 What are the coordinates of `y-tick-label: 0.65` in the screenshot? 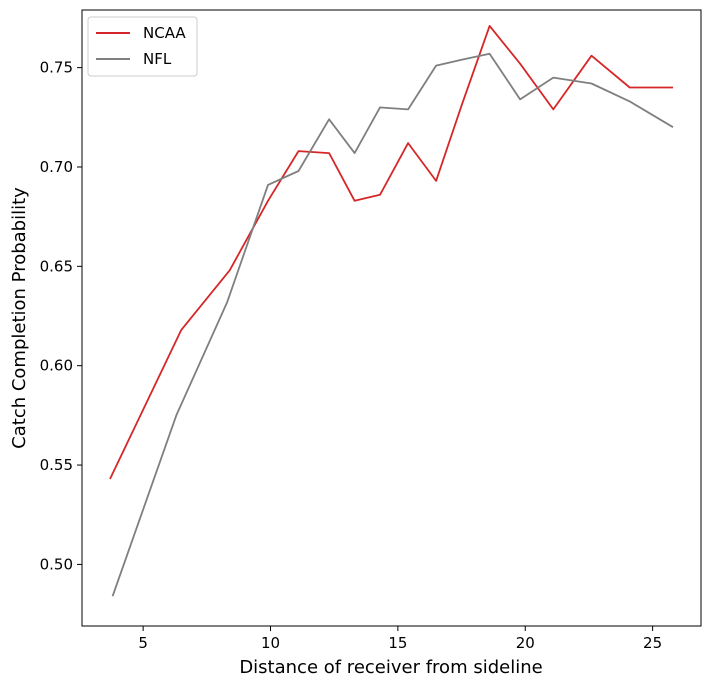 It's located at (56, 266).